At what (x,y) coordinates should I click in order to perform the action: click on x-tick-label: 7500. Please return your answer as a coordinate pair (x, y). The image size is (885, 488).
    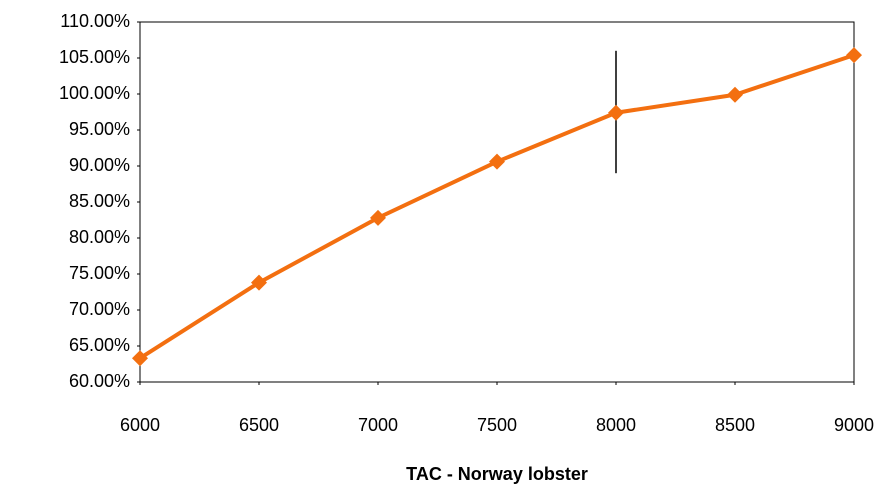
    Looking at the image, I should click on (497, 425).